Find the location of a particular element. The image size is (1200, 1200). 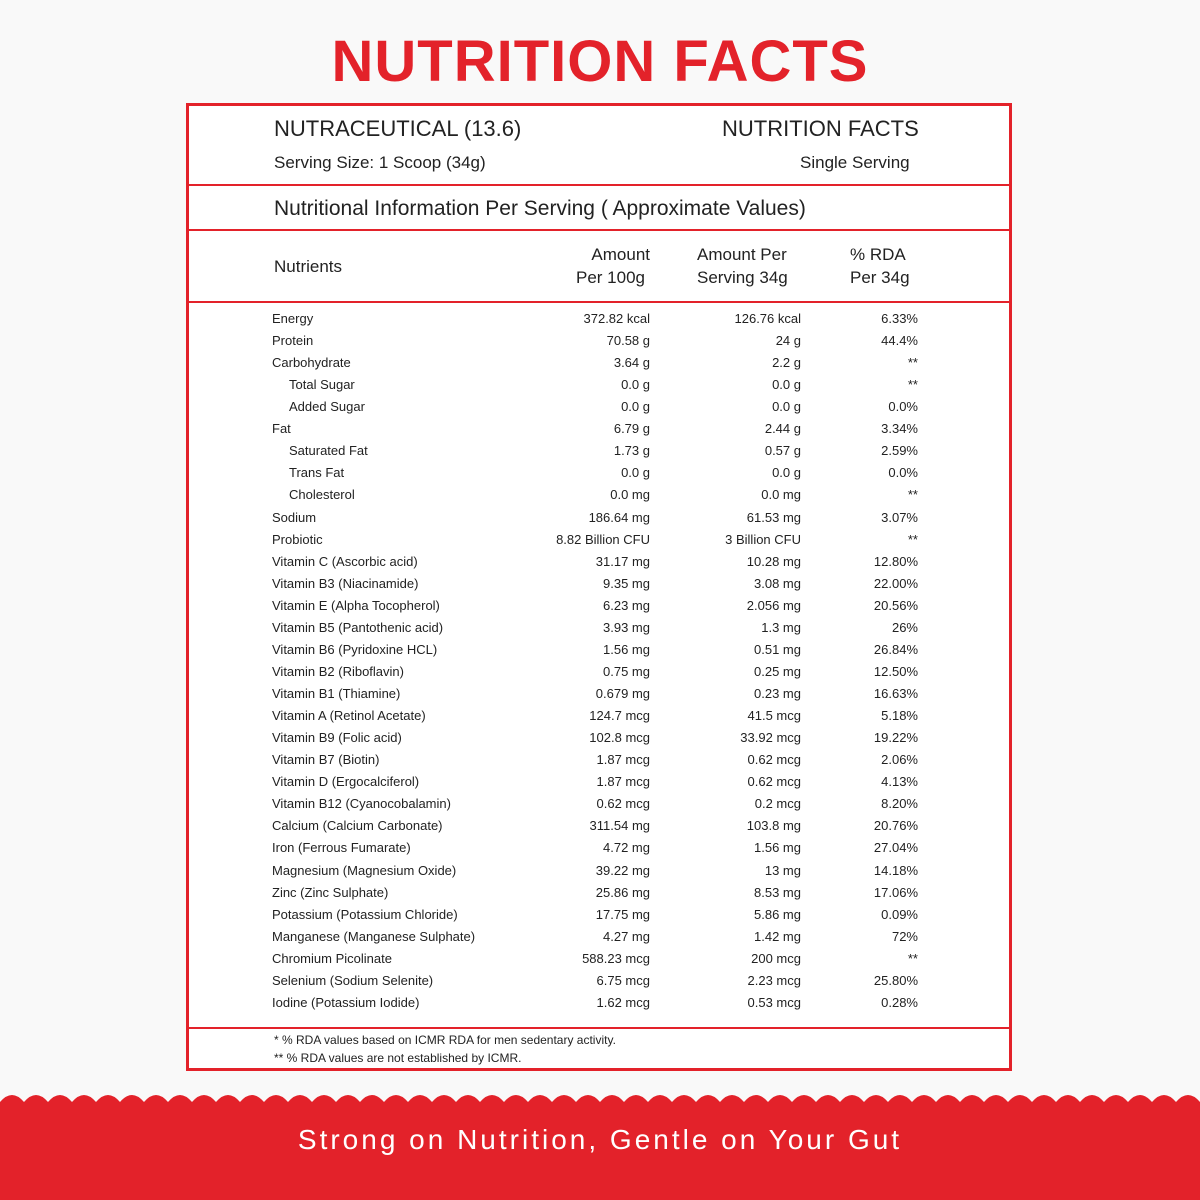

rda-value: 20.56% is located at coordinates (895, 605).